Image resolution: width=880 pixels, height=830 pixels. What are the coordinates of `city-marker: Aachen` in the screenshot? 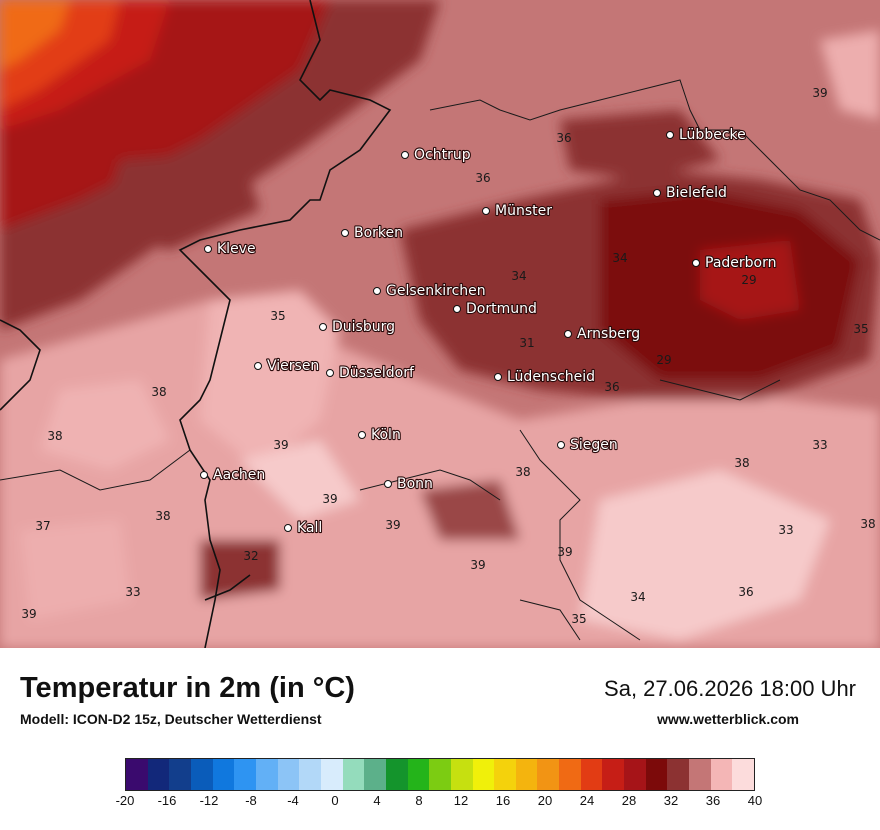 It's located at (233, 475).